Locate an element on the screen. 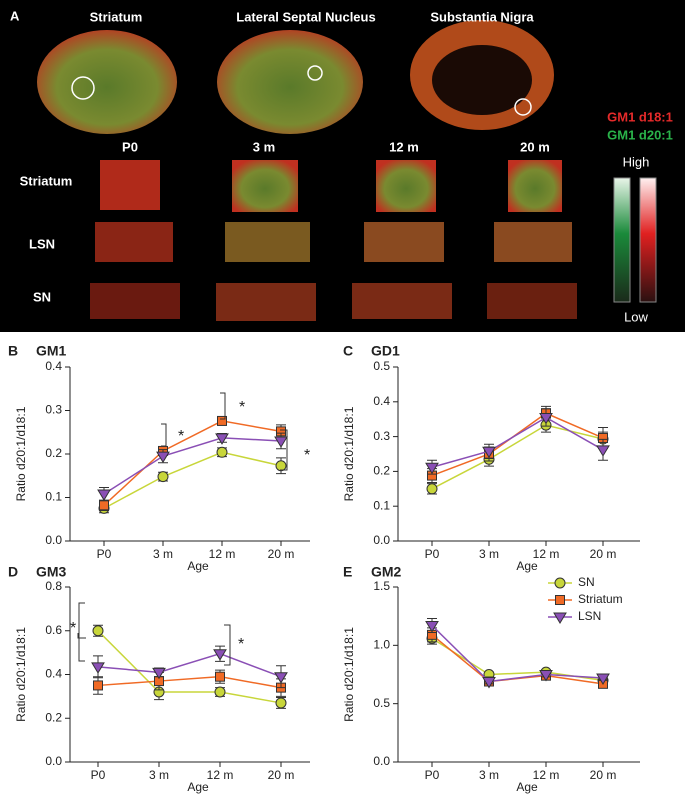  x-tick-label: 20 m is located at coordinates (603, 775).